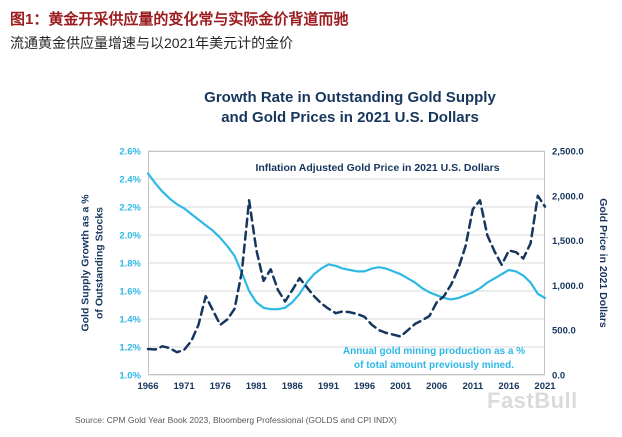  What do you see at coordinates (329, 386) in the screenshot?
I see `x-tick-label: 1991` at bounding box center [329, 386].